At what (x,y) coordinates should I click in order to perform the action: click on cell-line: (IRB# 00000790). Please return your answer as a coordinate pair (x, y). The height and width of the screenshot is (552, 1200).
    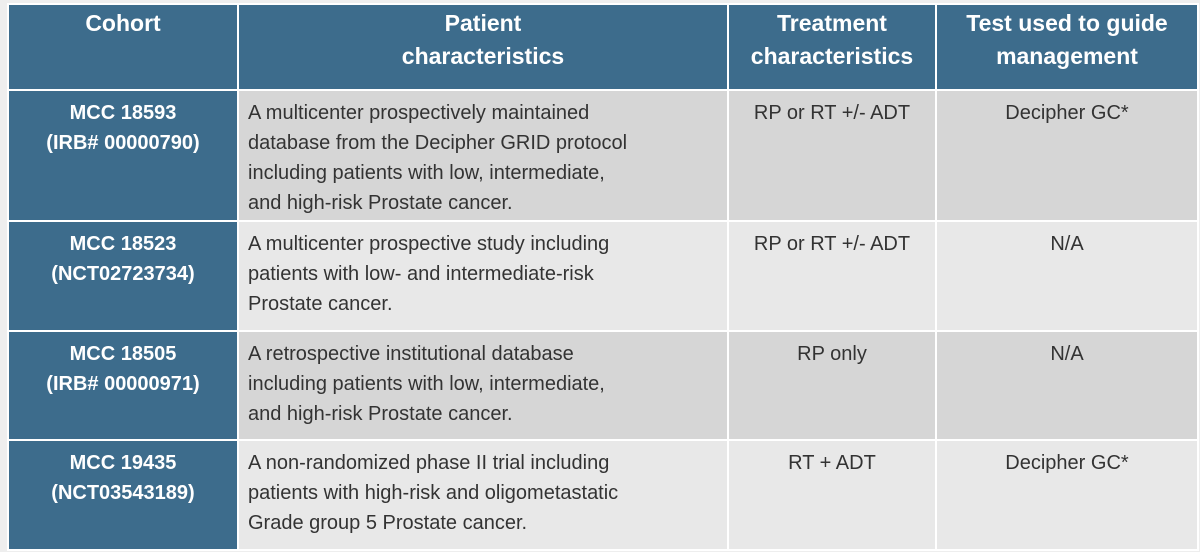
    Looking at the image, I should click on (123, 143).